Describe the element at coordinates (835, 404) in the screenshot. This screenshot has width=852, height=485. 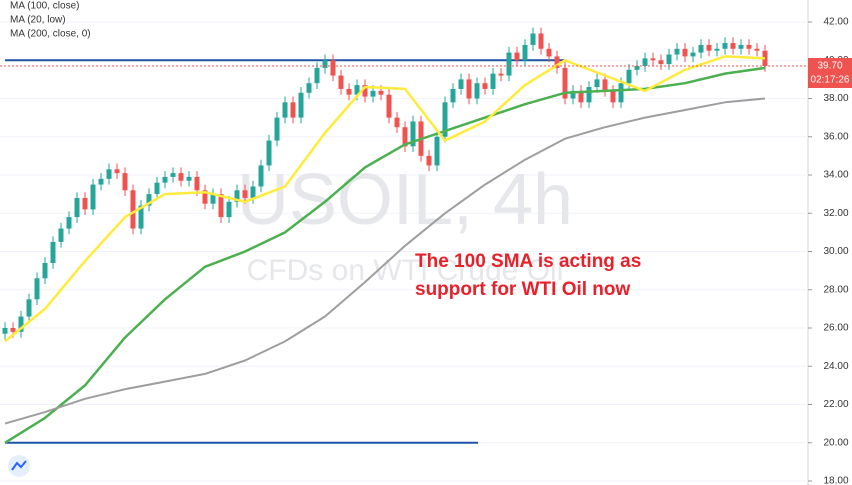
I see `y-tick-label: 22.00` at that location.